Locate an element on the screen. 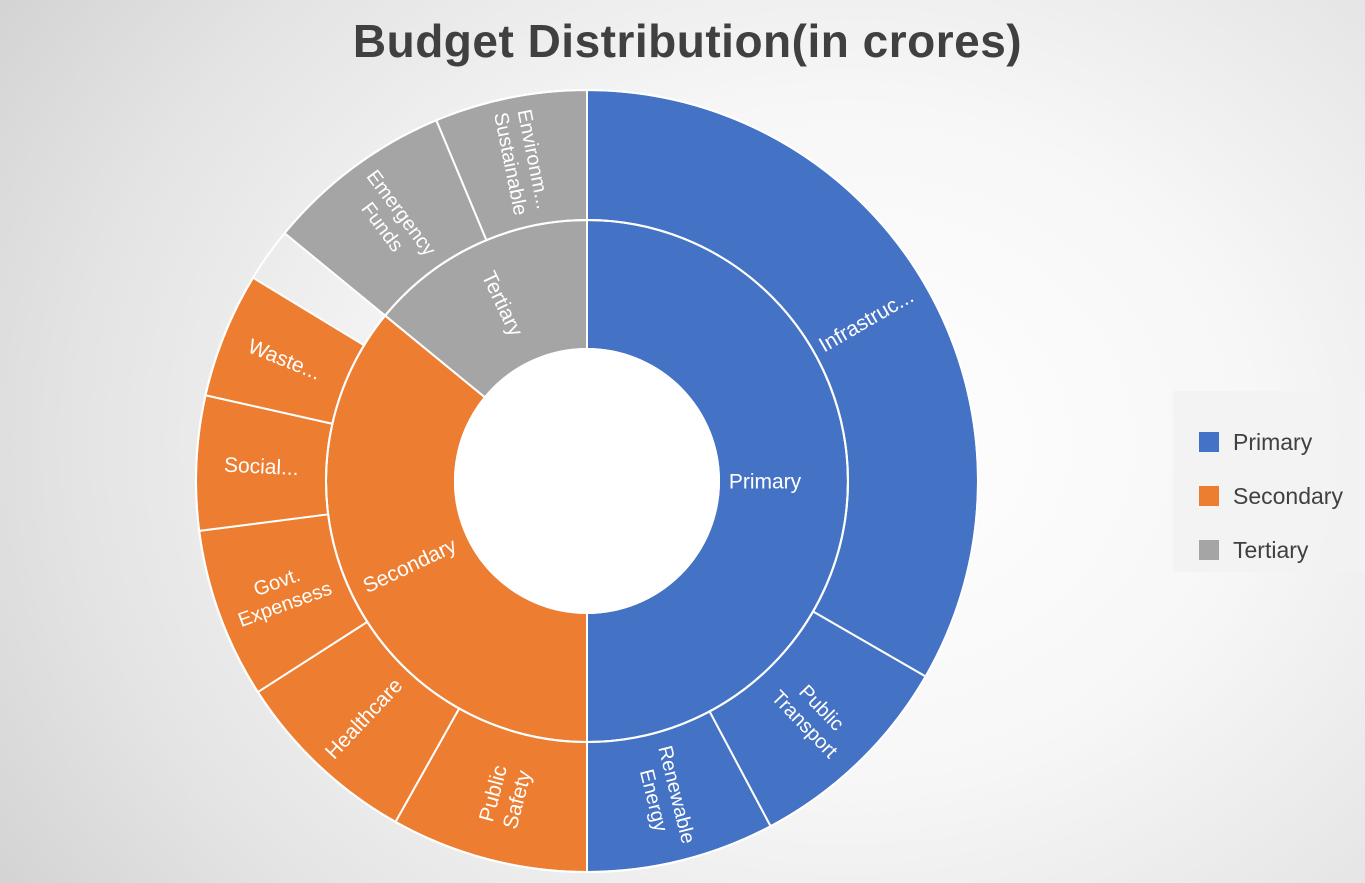  legend-item-primary: Primary is located at coordinates (1282, 442).